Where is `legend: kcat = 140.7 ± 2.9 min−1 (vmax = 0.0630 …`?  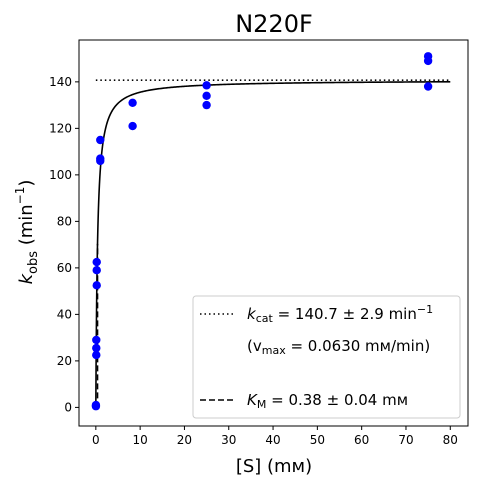
legend: kcat = 140.7 ± 2.9 min−1 (vmax = 0.0630 … is located at coordinates (326, 357).